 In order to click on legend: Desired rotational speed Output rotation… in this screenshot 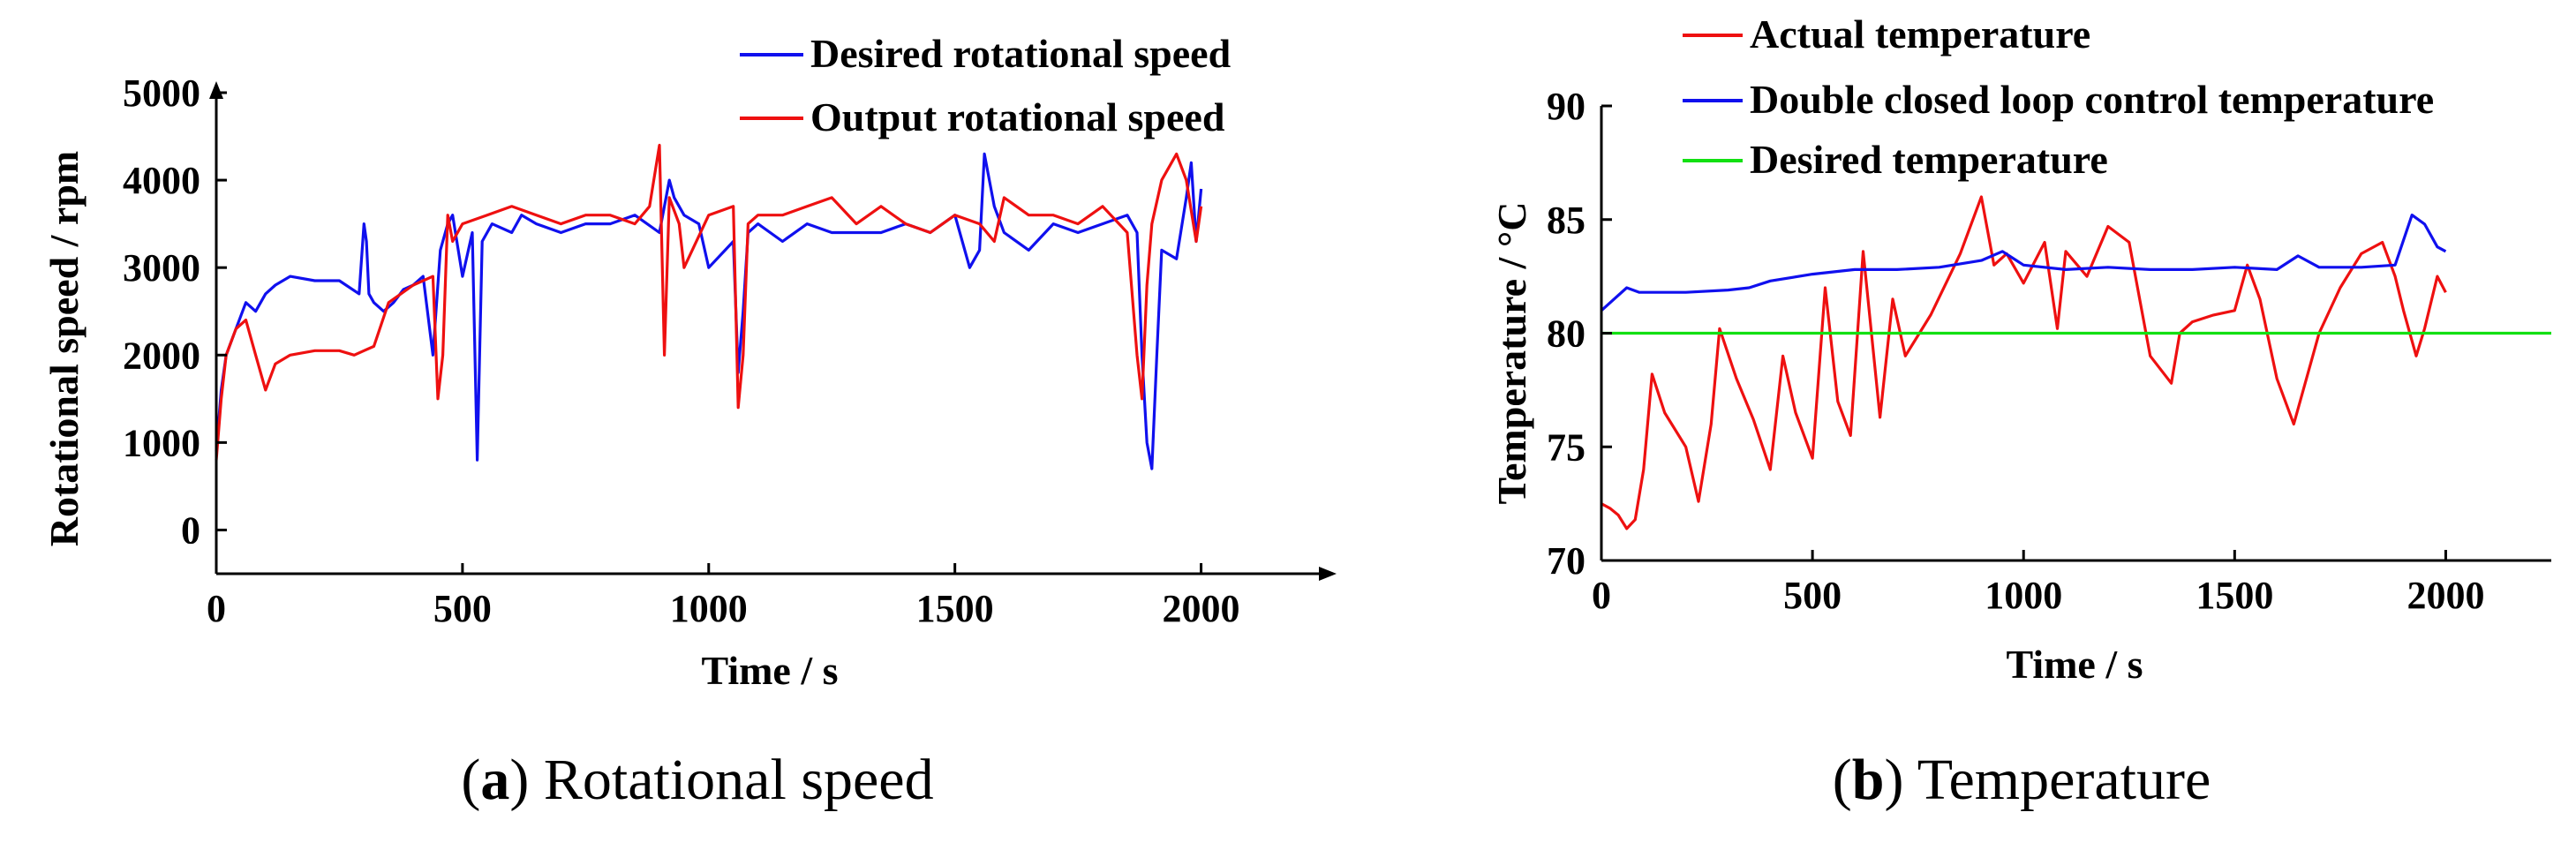, I will do `click(986, 85)`.